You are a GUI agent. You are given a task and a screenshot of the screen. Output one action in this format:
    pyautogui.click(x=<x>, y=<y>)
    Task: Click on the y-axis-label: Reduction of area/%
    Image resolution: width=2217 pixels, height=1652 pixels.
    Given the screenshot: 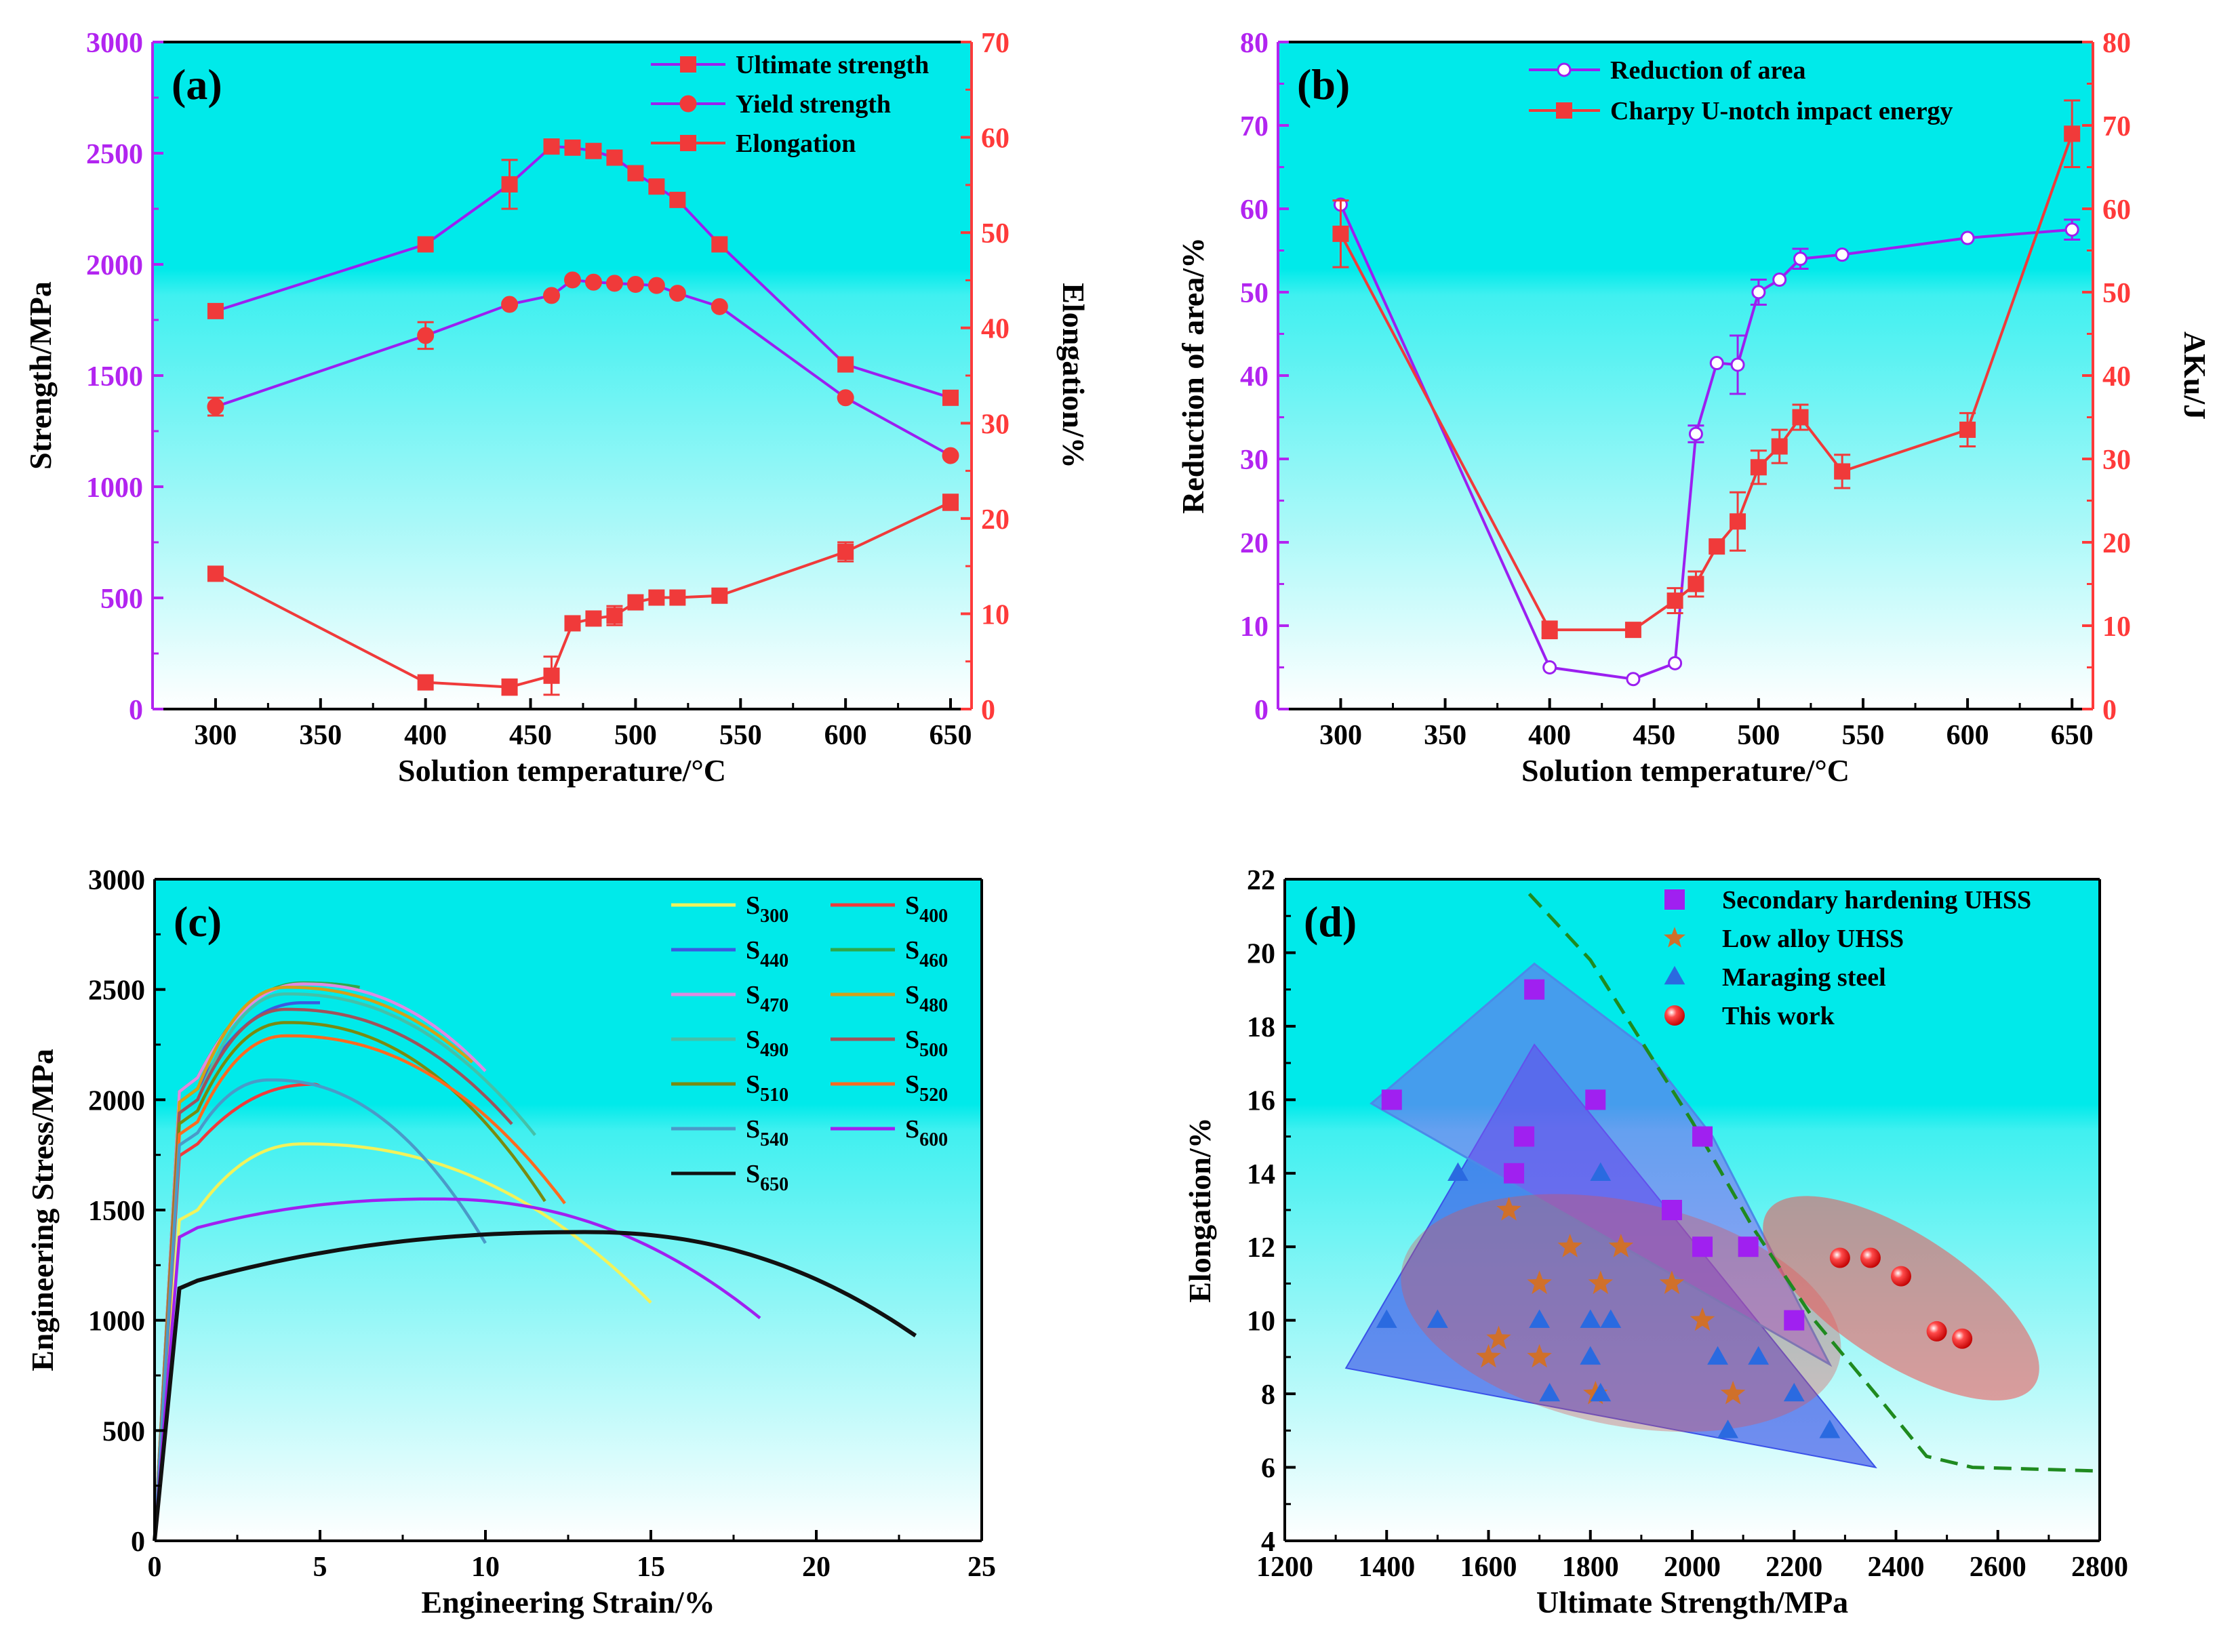 What is the action you would take?
    pyautogui.click(x=1193, y=375)
    